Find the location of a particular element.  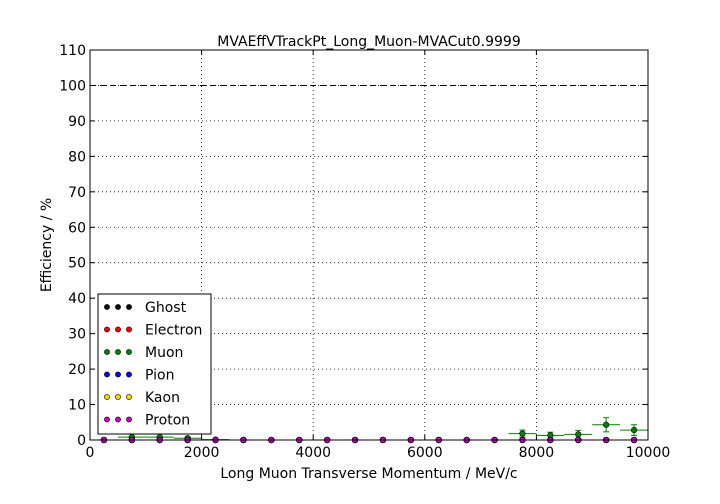

legend-item-proton: Proton is located at coordinates (147, 421).